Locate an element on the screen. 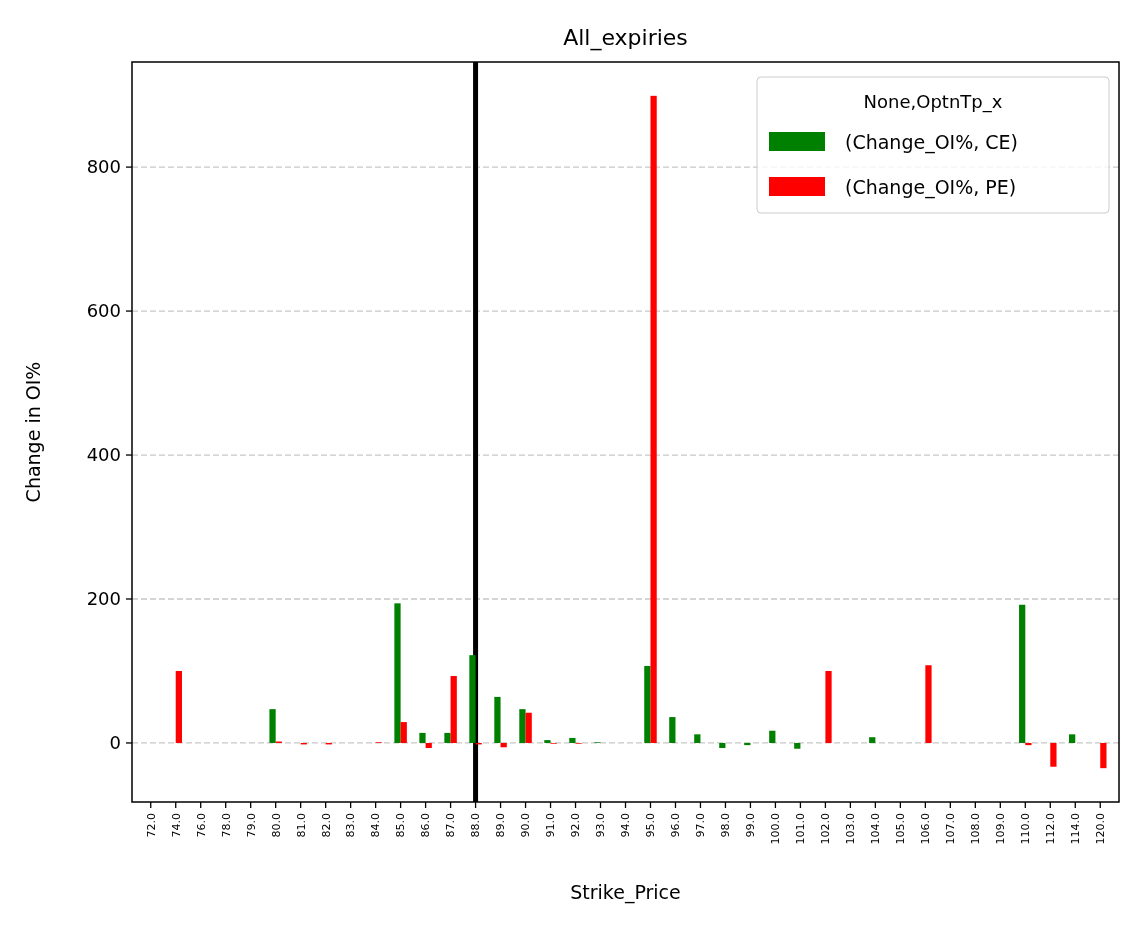 Image resolution: width=1143 pixels, height=929 pixels. y-tick-label: 400 is located at coordinates (103, 455).